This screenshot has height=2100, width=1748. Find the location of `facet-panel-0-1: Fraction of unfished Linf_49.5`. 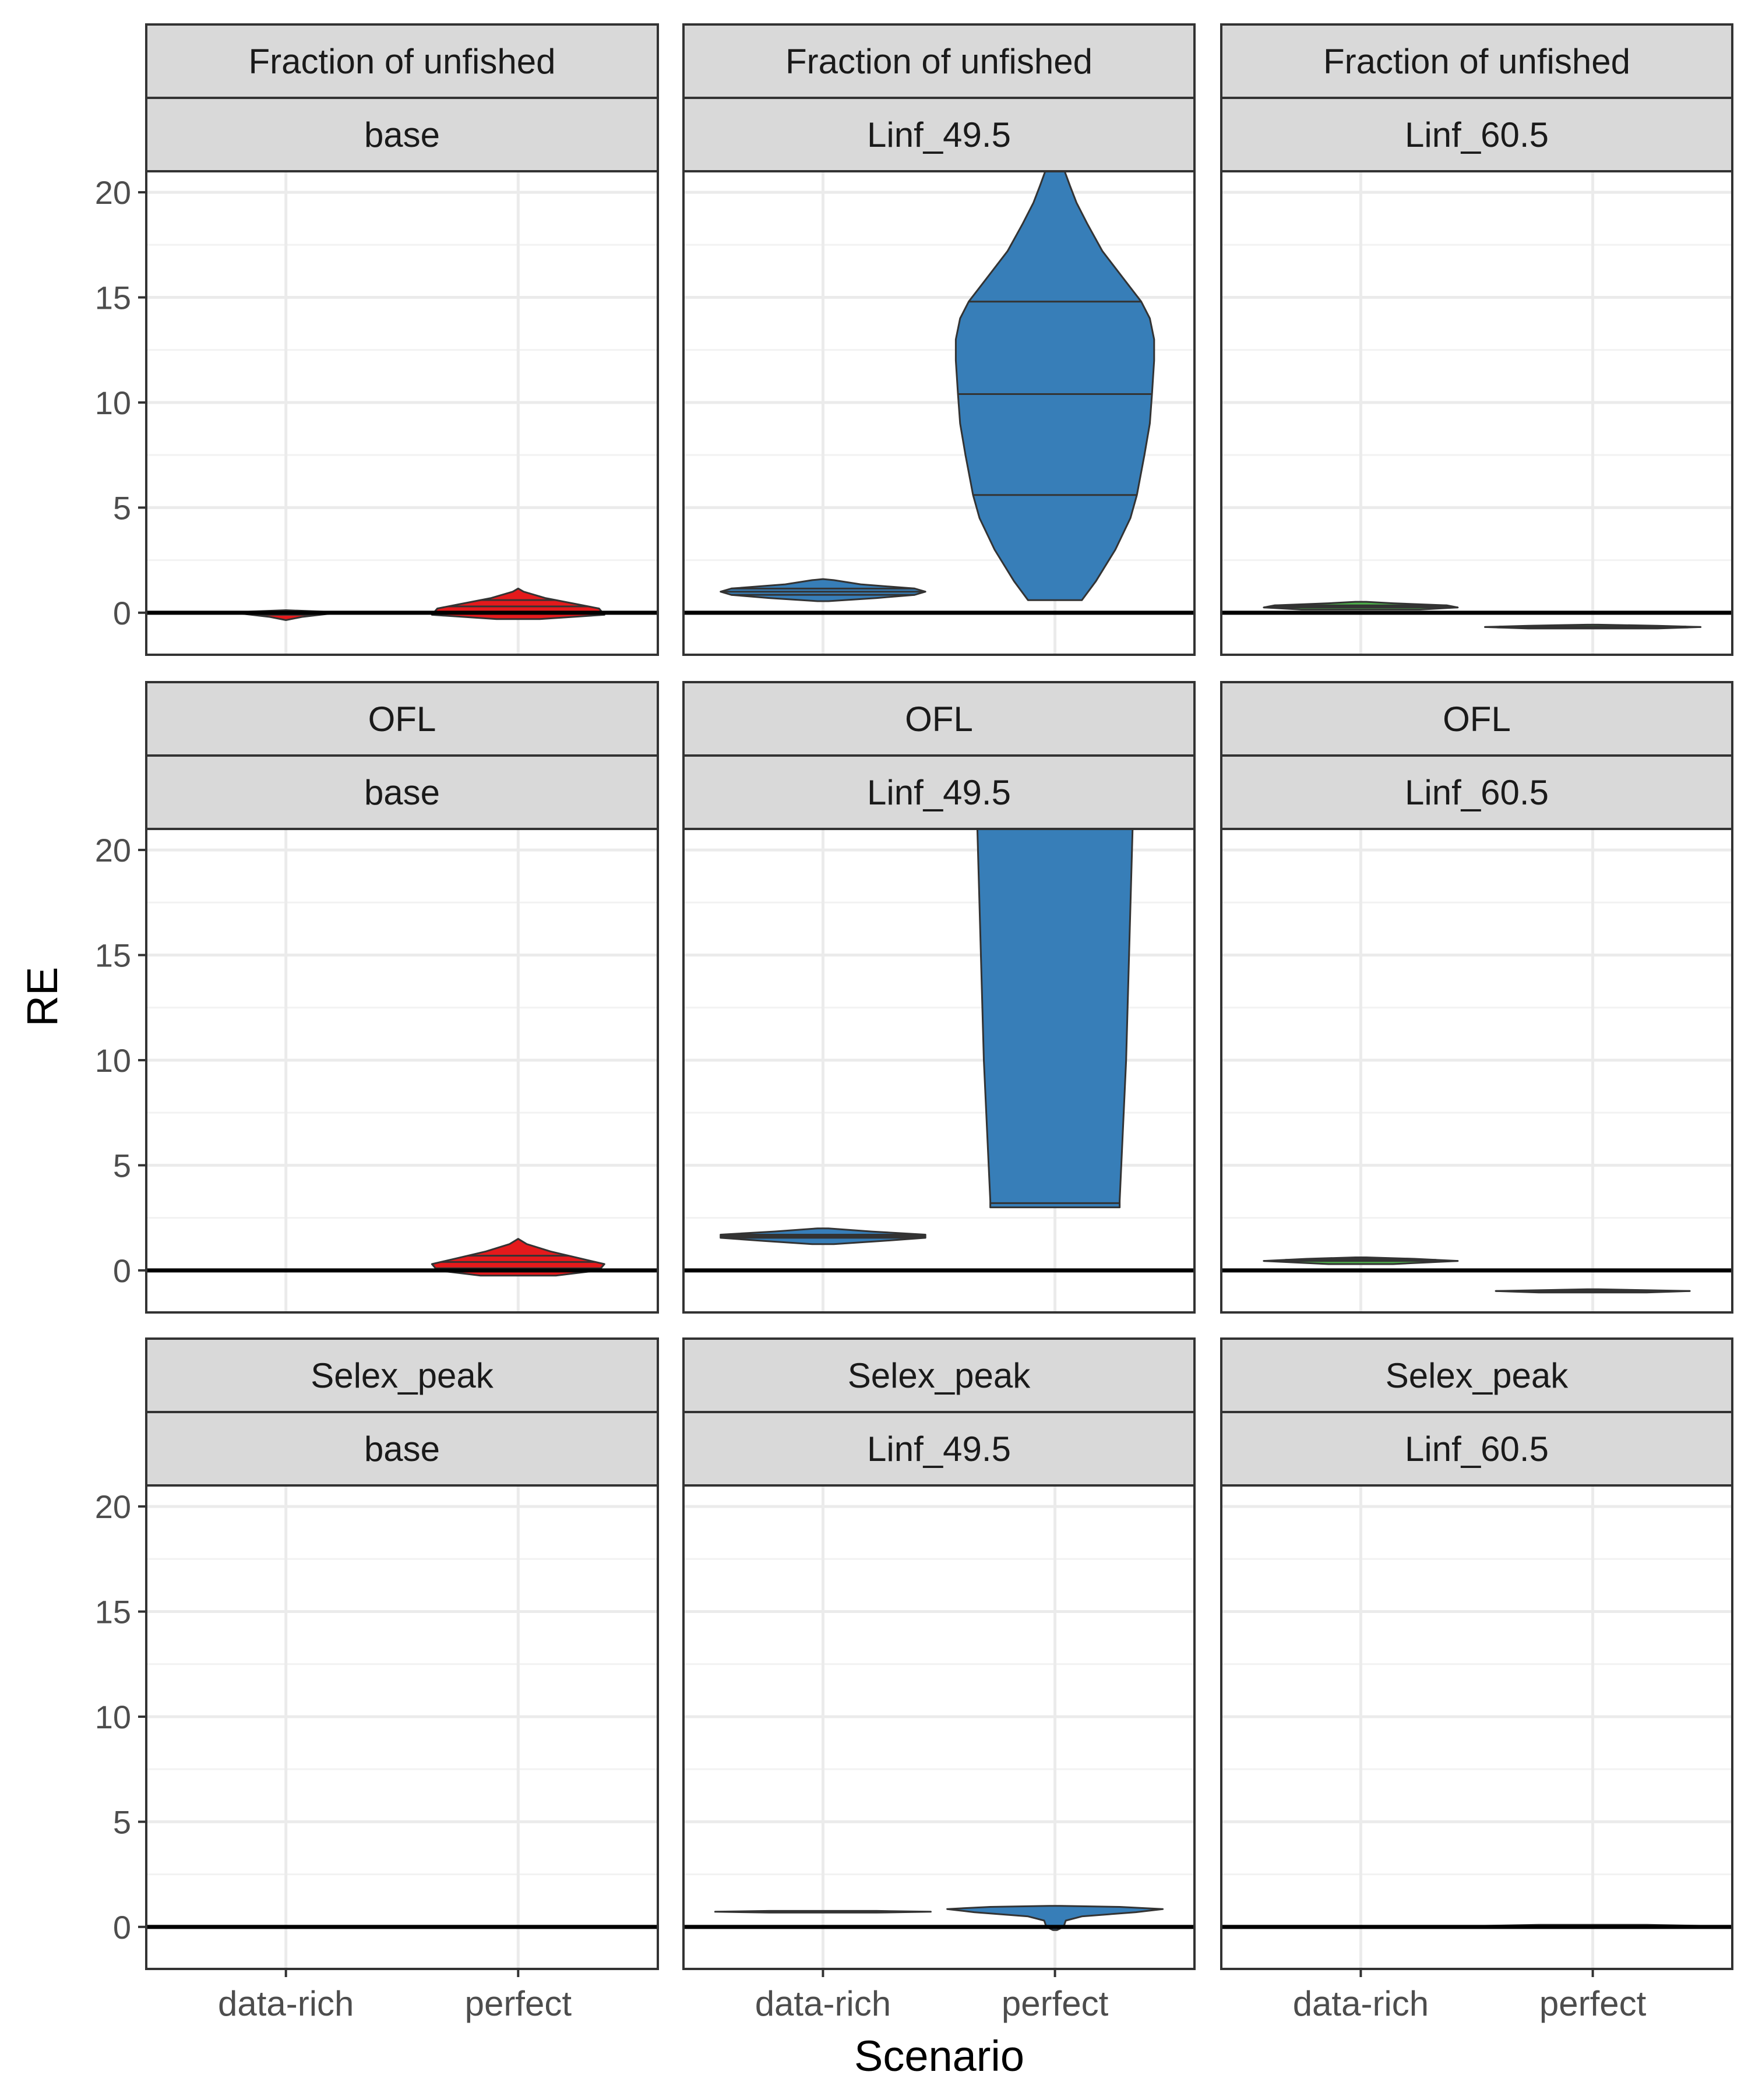

facet-panel-0-1: Fraction of unfished Linf_49.5 is located at coordinates (939, 339).